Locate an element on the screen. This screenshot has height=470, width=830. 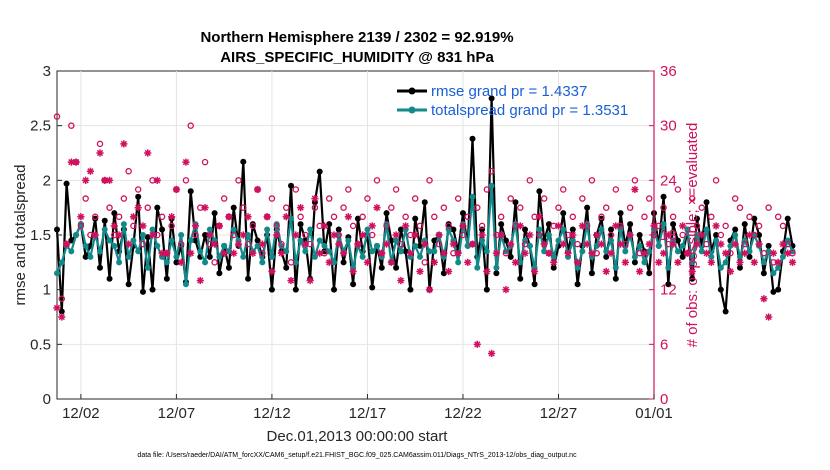
x-tick-label: 12/17 is located at coordinates (368, 413).